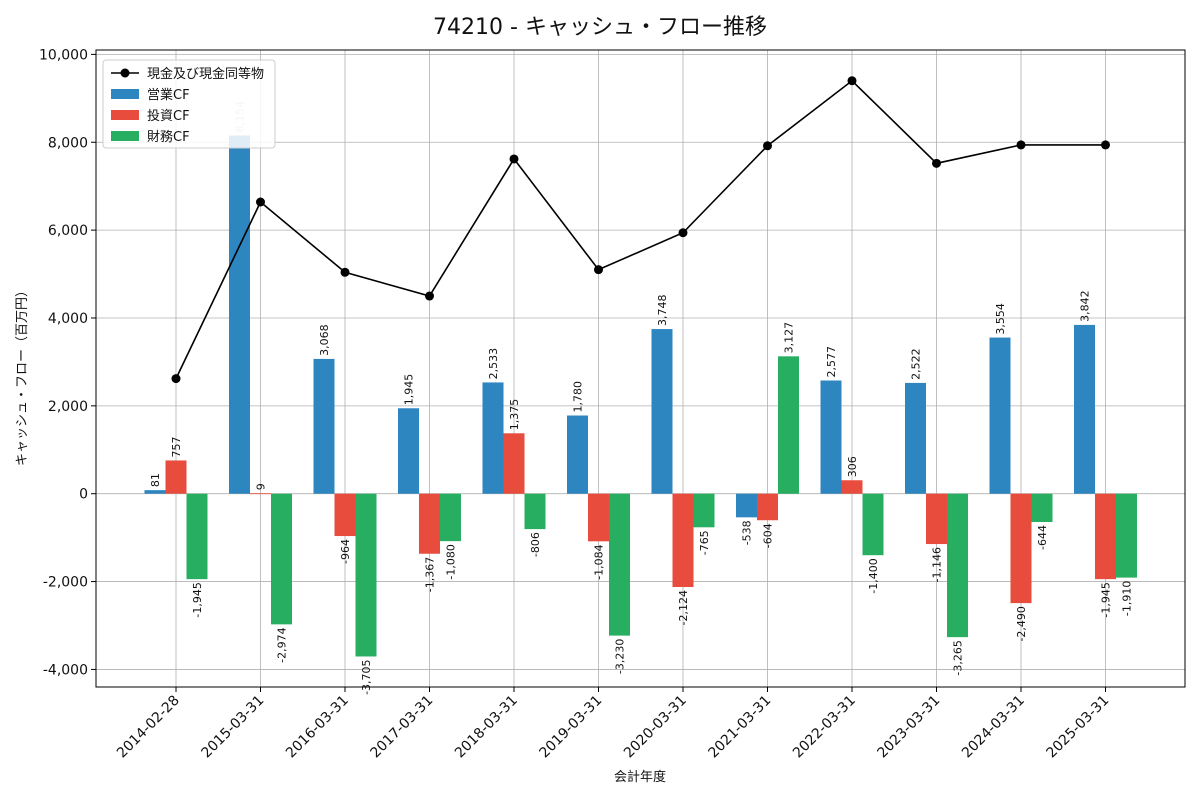  Describe the element at coordinates (65, 583) in the screenshot. I see `y-tick-label: -2,000` at that location.